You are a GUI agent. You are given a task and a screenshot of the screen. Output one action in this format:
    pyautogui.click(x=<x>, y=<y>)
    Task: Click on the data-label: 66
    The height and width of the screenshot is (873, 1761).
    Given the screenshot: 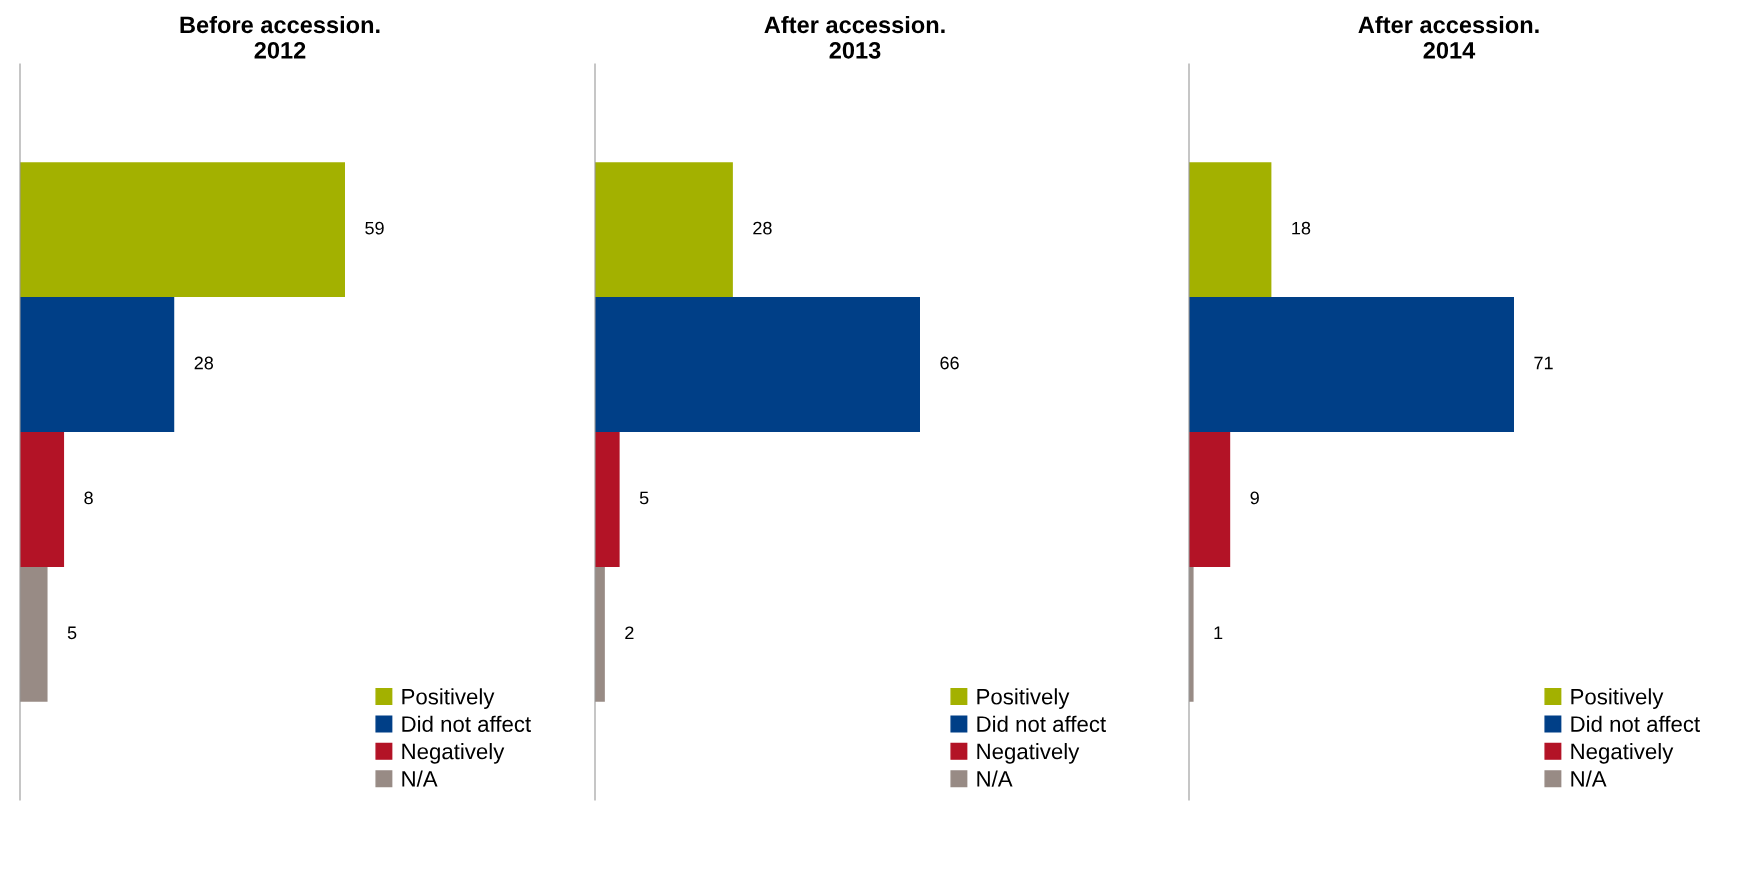 What is the action you would take?
    pyautogui.click(x=949, y=363)
    